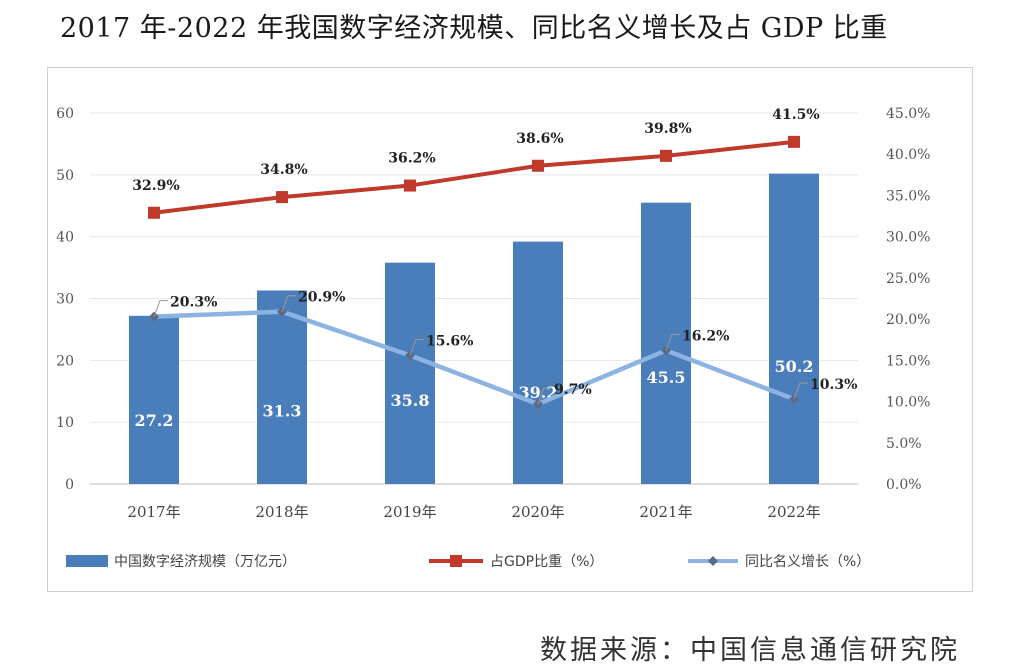  What do you see at coordinates (904, 485) in the screenshot?
I see `right-axis-tick-label: 0.0%` at bounding box center [904, 485].